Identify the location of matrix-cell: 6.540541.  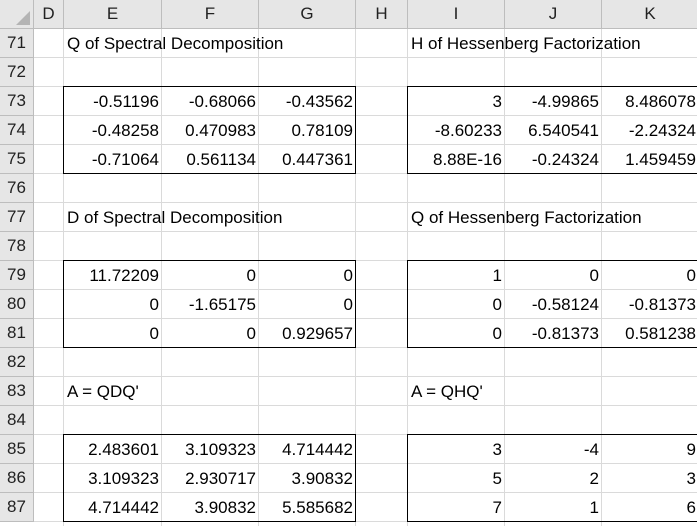
(563, 130).